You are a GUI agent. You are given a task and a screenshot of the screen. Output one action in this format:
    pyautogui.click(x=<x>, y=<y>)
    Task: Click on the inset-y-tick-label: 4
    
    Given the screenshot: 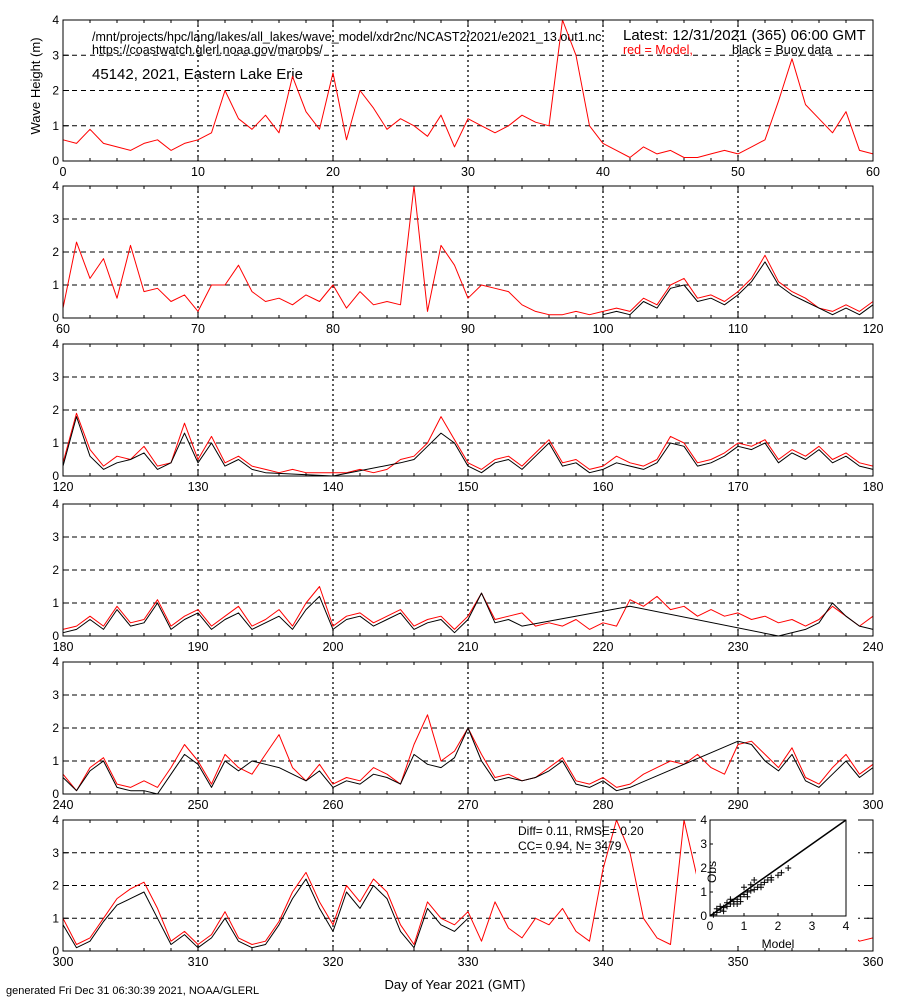 What is the action you would take?
    pyautogui.click(x=703, y=820)
    